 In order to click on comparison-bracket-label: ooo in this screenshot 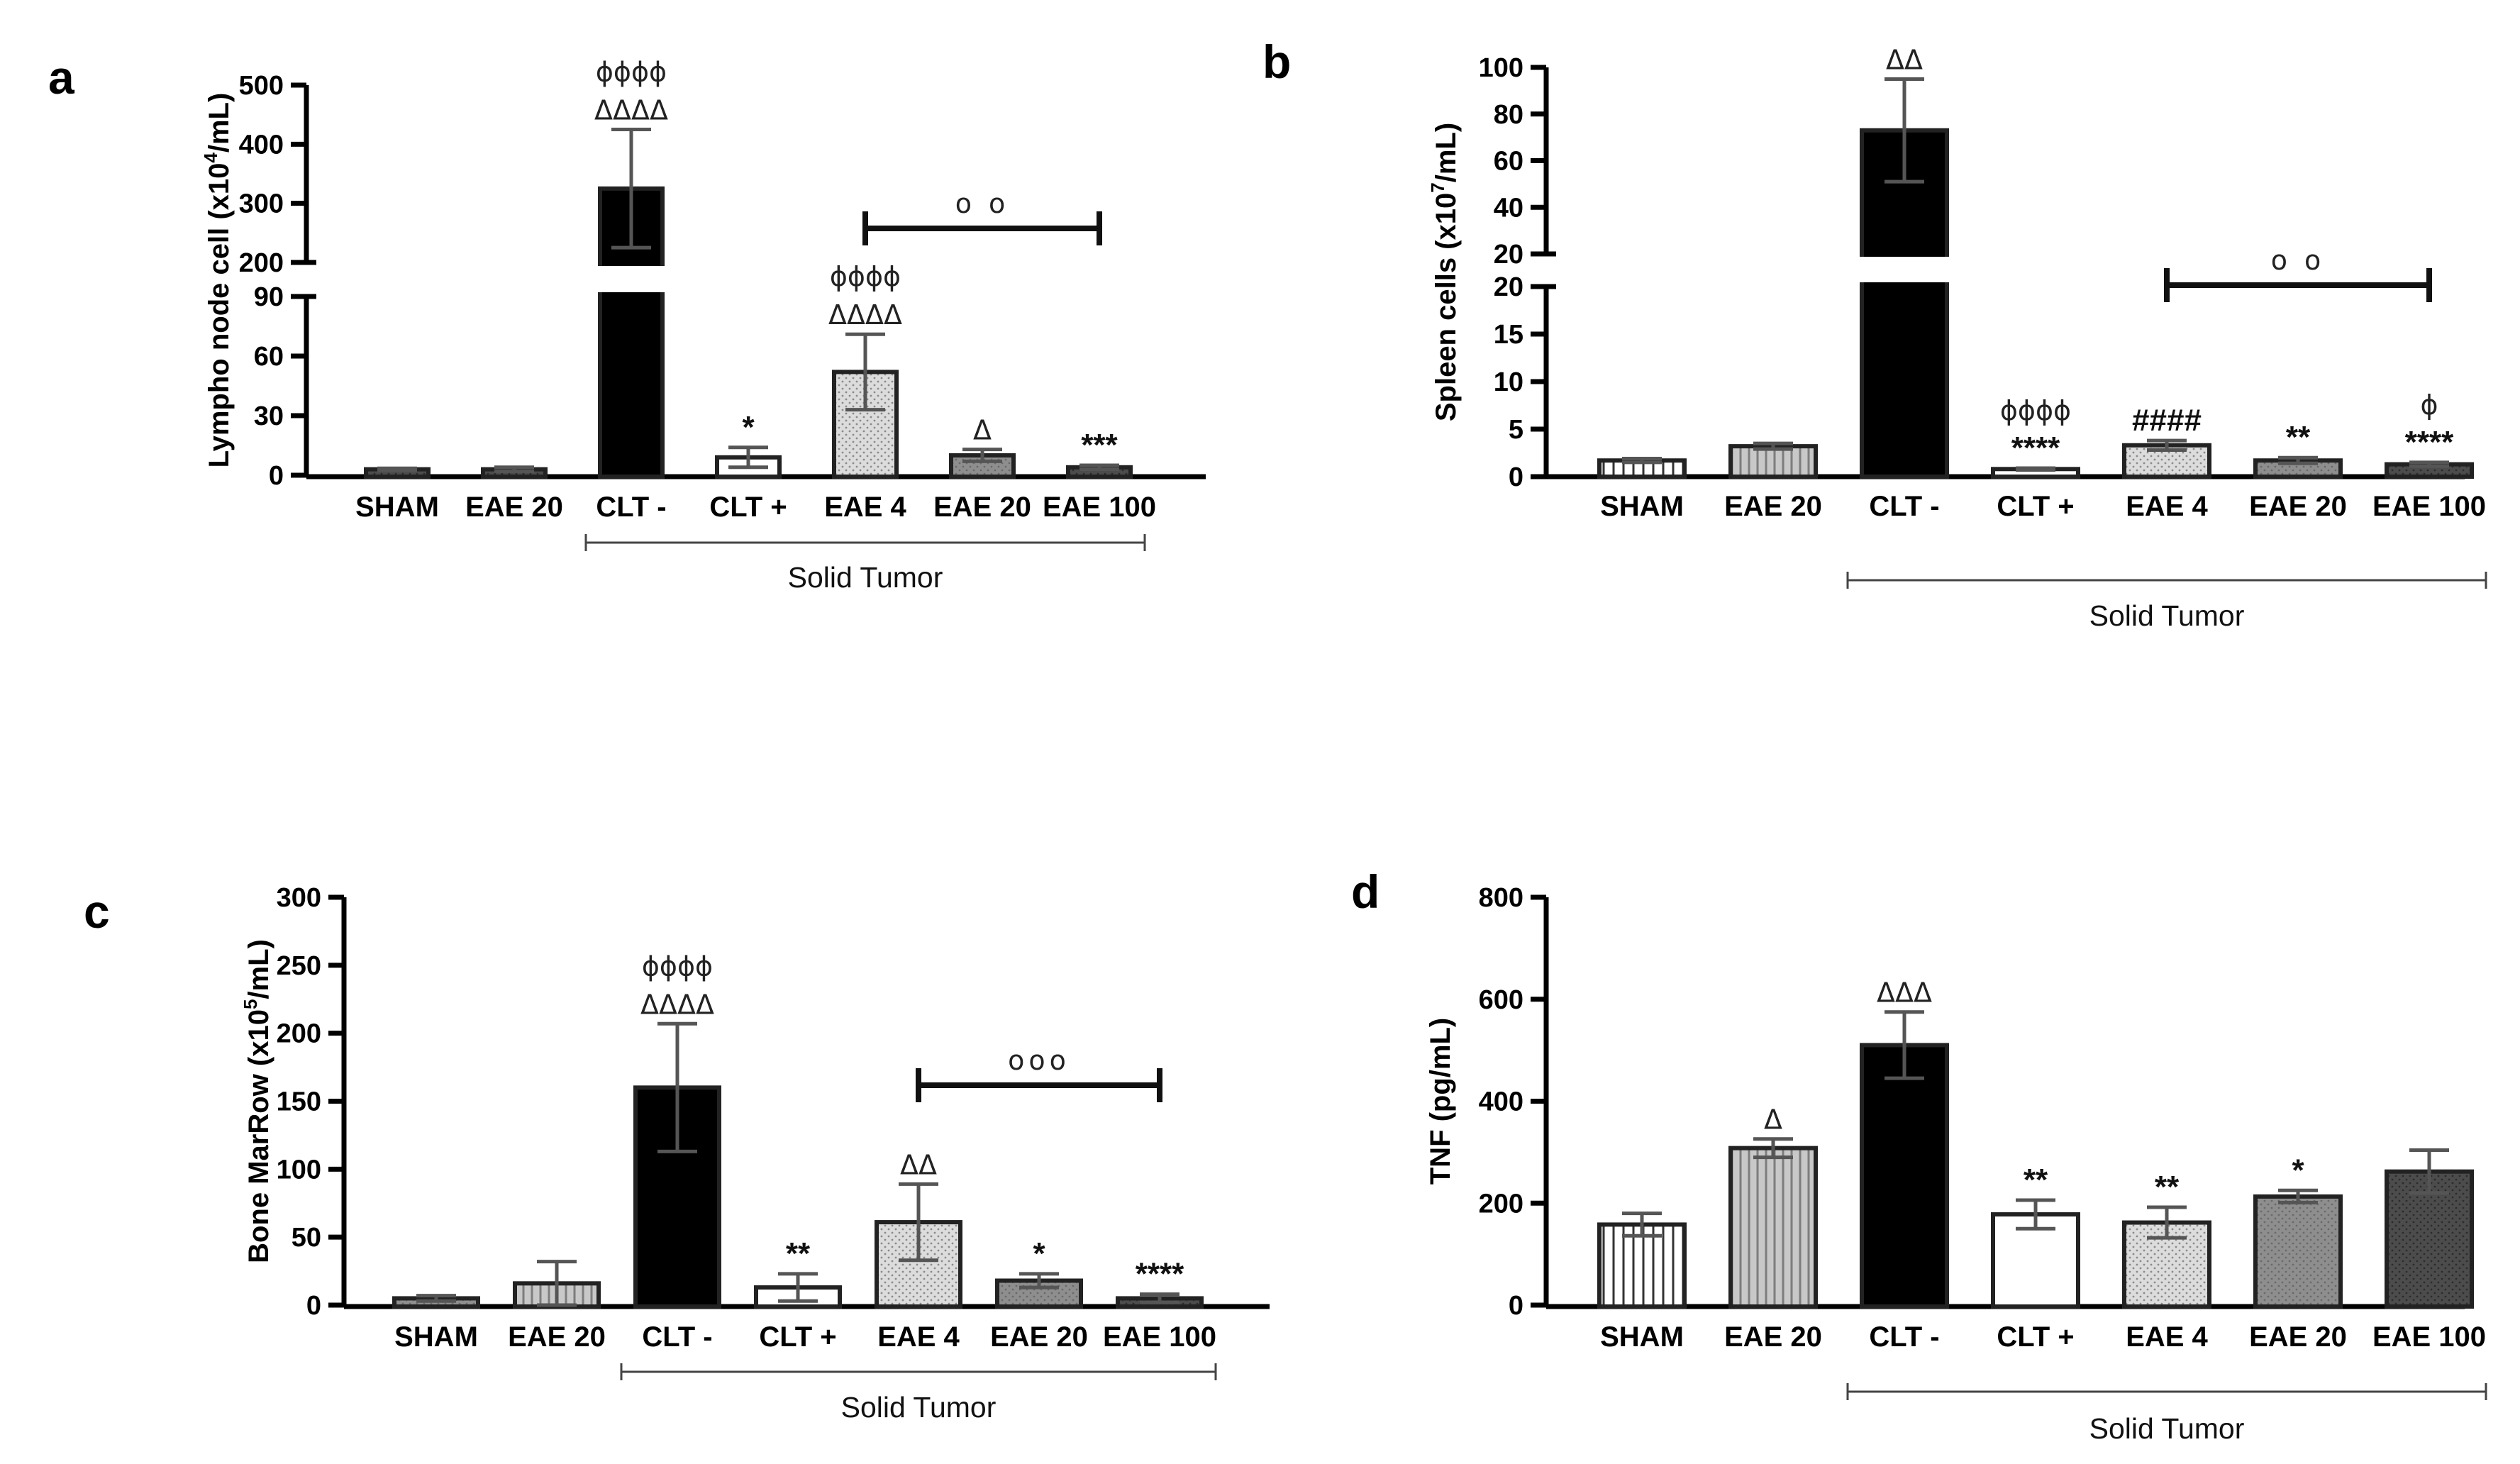, I will do `click(1039, 1060)`.